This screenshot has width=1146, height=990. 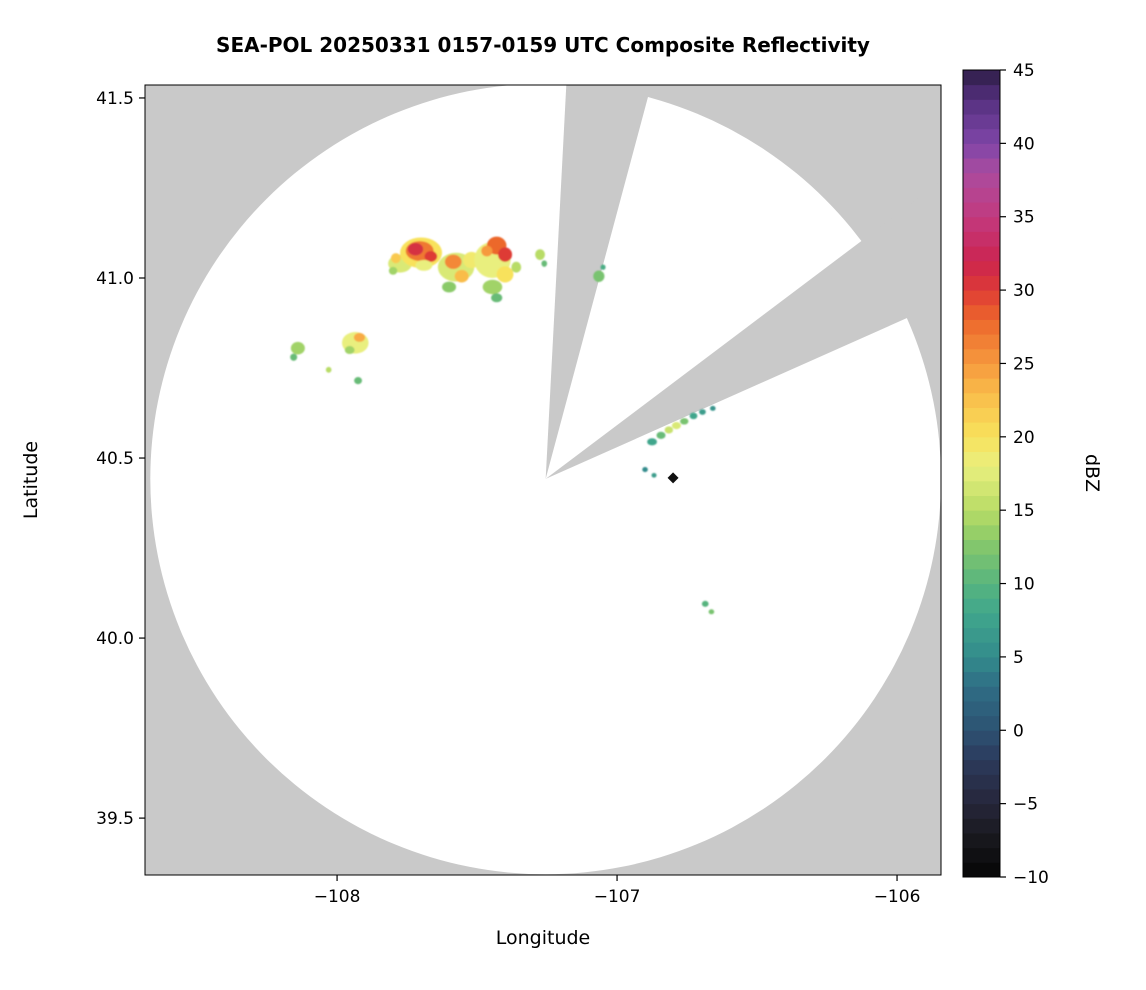 What do you see at coordinates (115, 459) in the screenshot?
I see `y-tick-label: 40.5` at bounding box center [115, 459].